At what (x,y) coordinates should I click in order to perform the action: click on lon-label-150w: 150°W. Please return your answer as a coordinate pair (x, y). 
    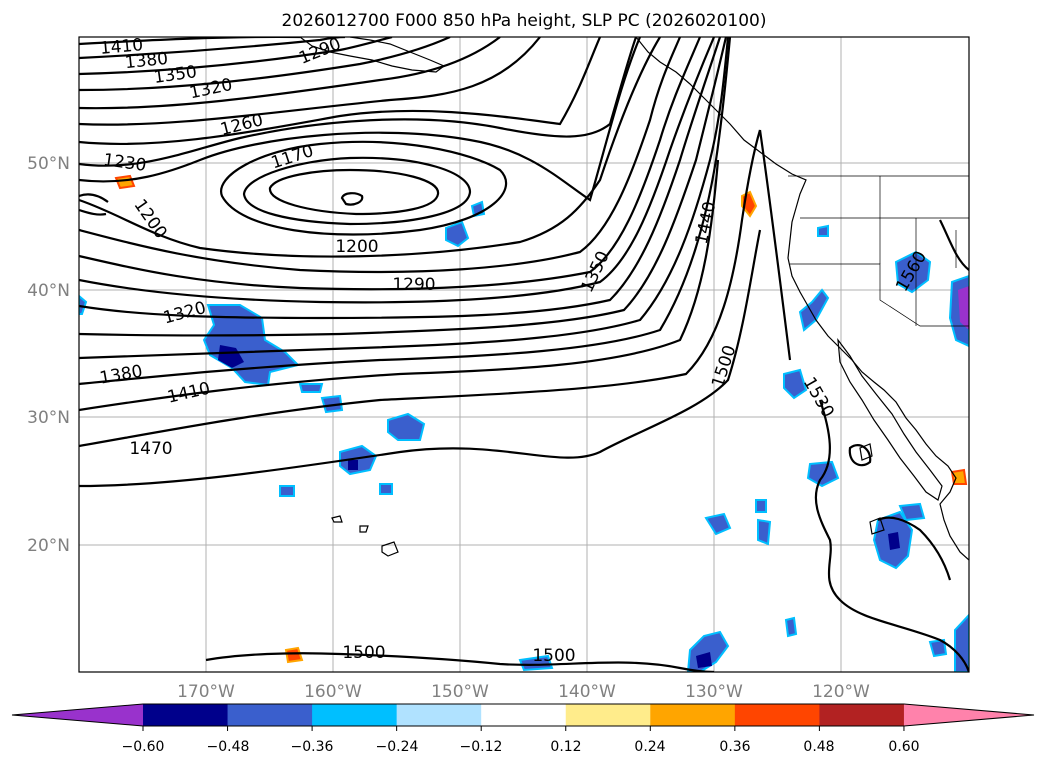
    Looking at the image, I should click on (460, 692).